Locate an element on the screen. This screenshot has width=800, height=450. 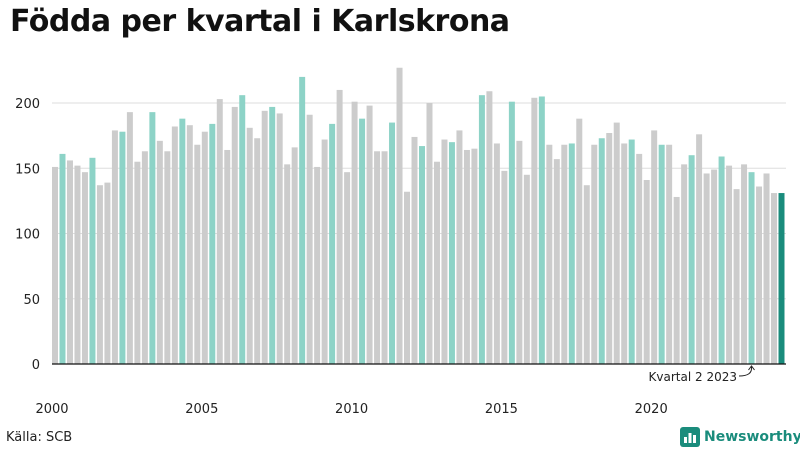
bar: 2008 Q1: 166 is located at coordinates (294, 255).